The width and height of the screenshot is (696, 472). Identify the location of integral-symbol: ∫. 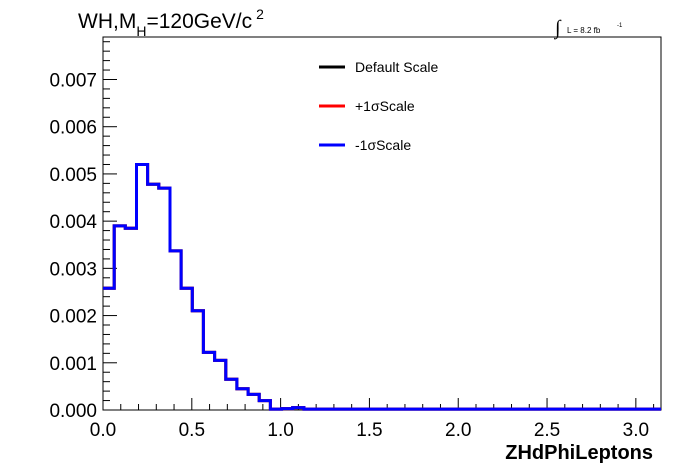
(557, 28).